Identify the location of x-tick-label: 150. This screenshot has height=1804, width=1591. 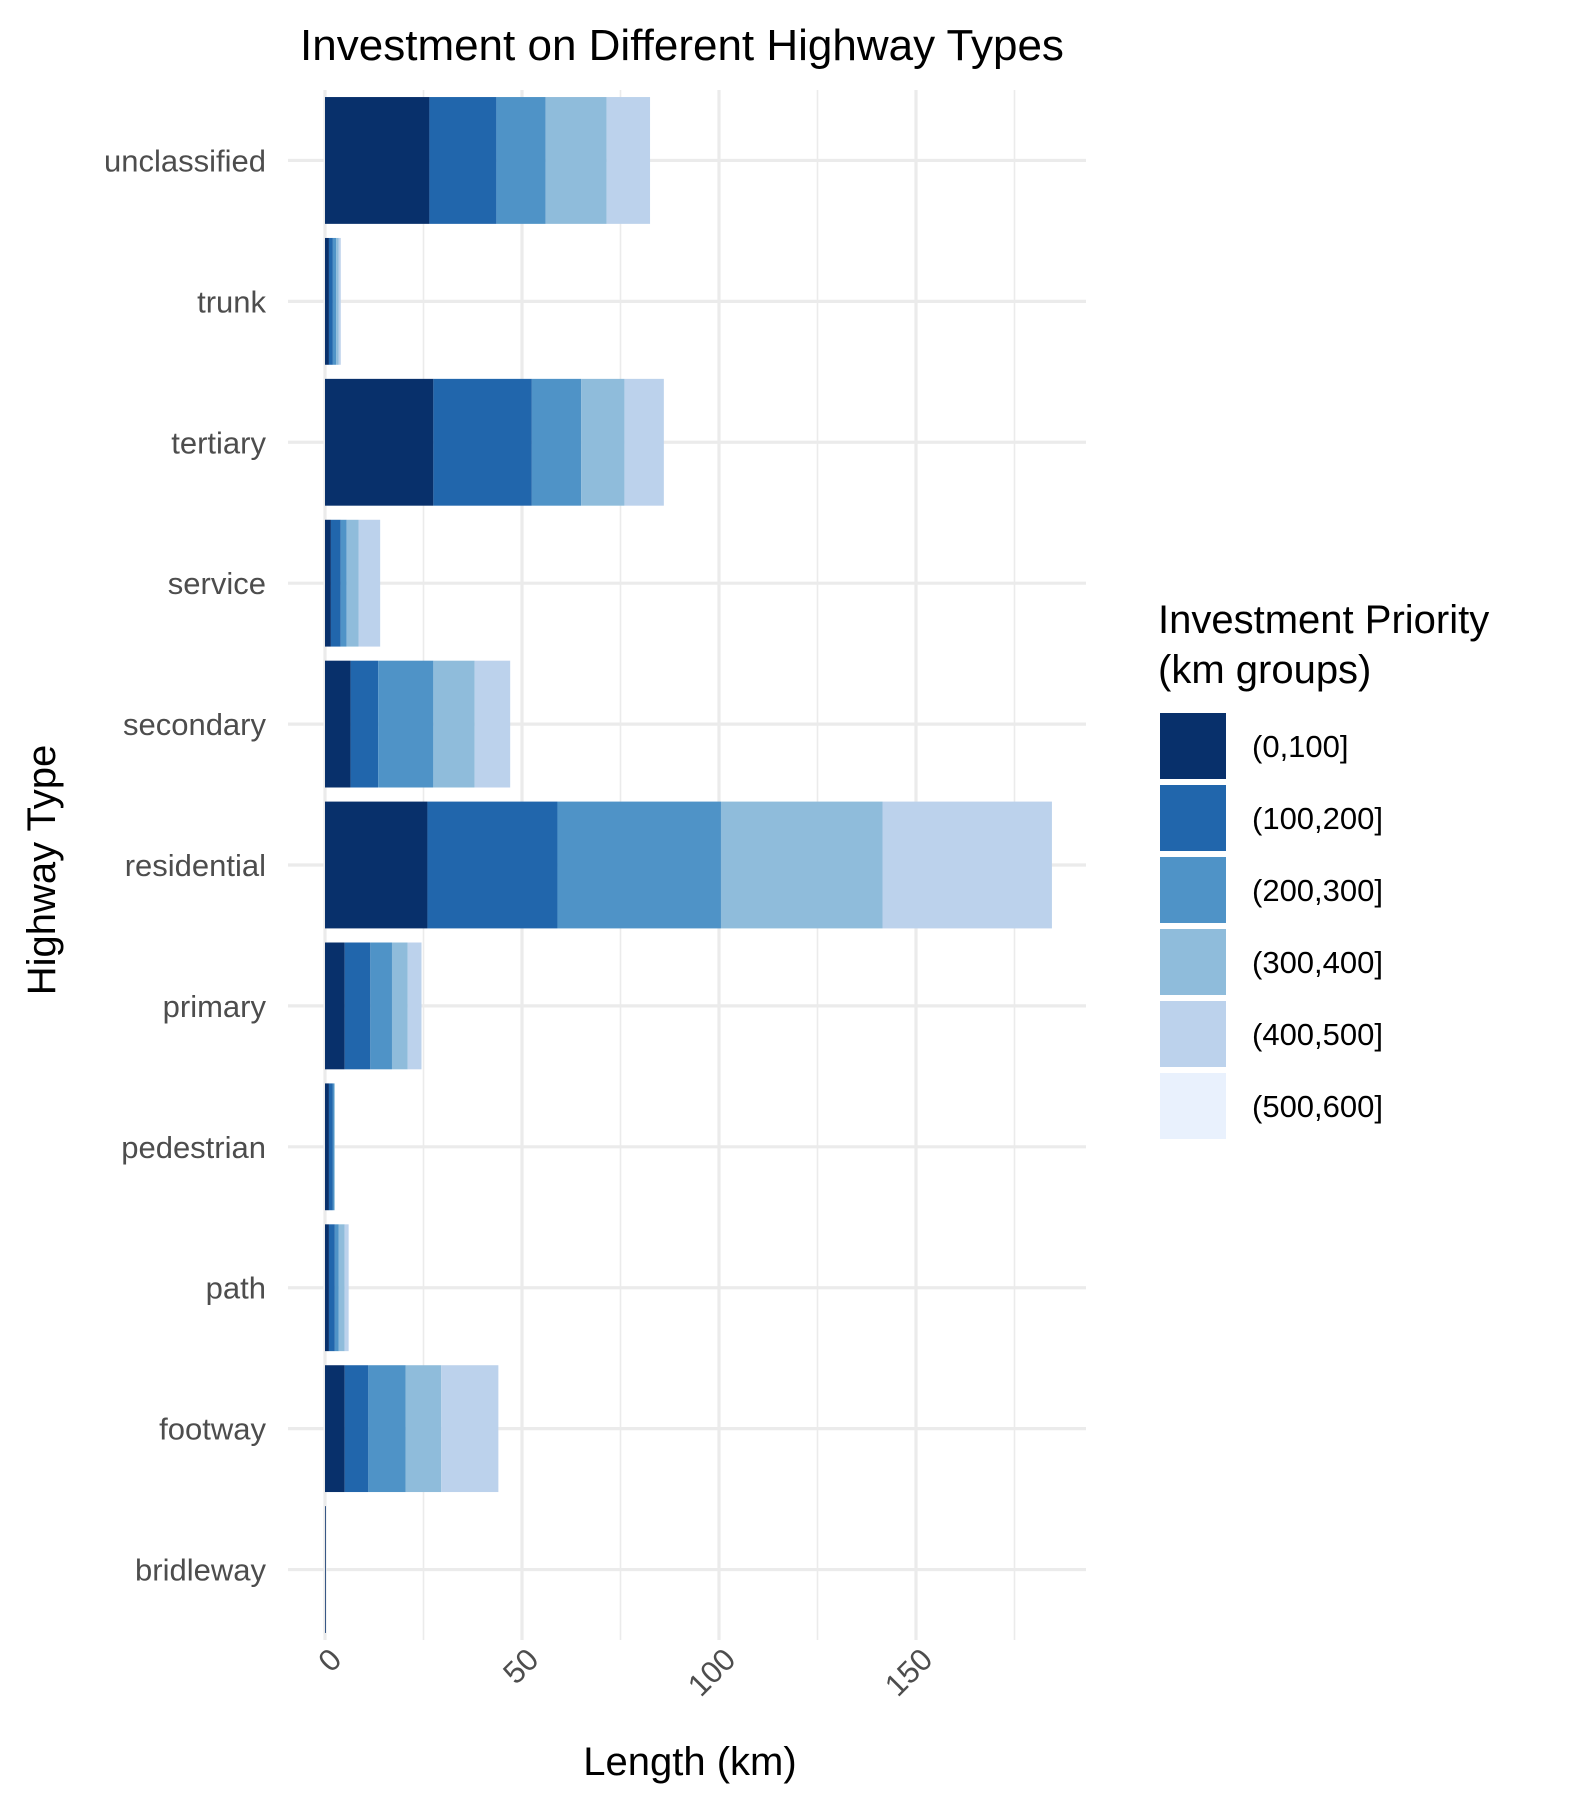
(908, 1672).